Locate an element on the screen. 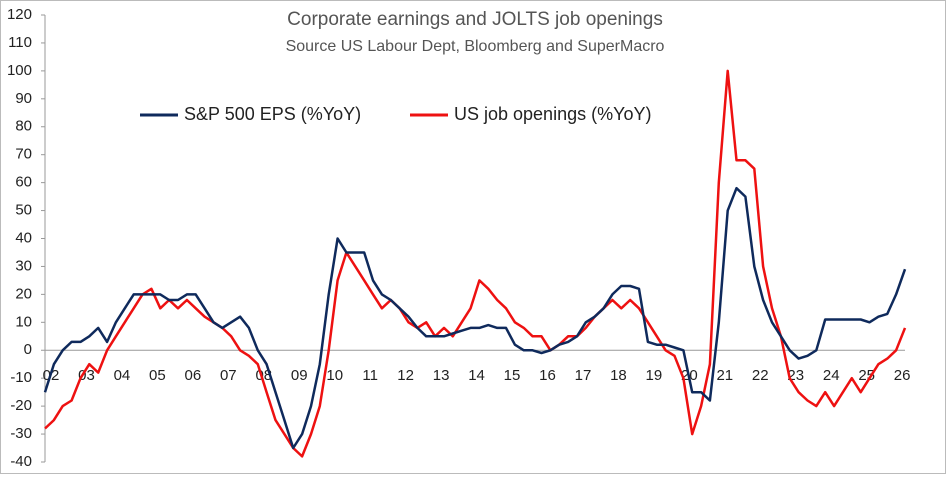 The height and width of the screenshot is (480, 947). x-tick-label: 05 is located at coordinates (157, 375).